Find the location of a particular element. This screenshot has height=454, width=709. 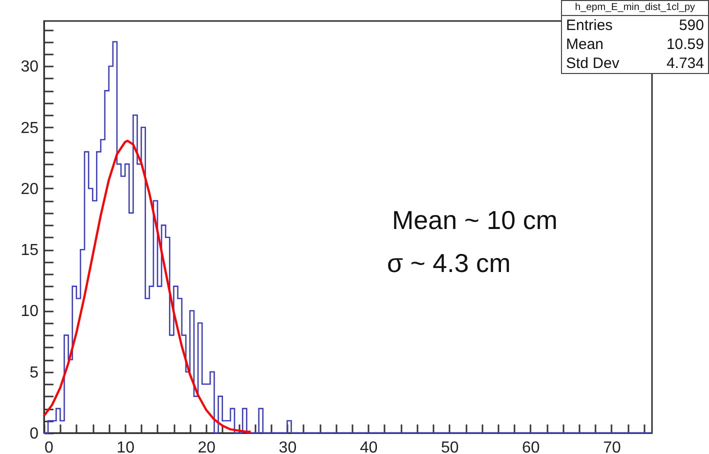

y-tick-label: 0 is located at coordinates (34, 434).